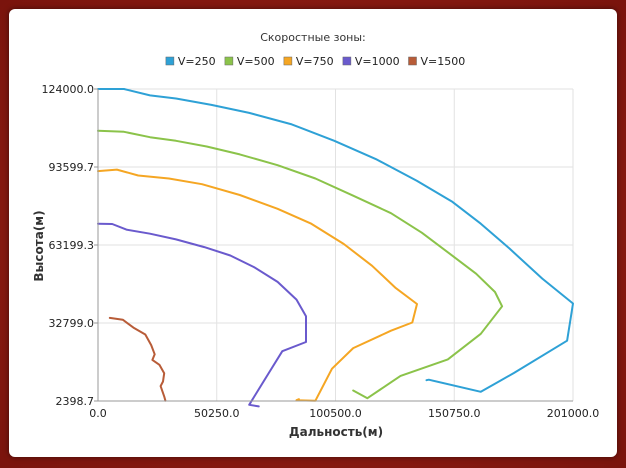  I want to click on x-tick-label: 201000.0, so click(573, 413).